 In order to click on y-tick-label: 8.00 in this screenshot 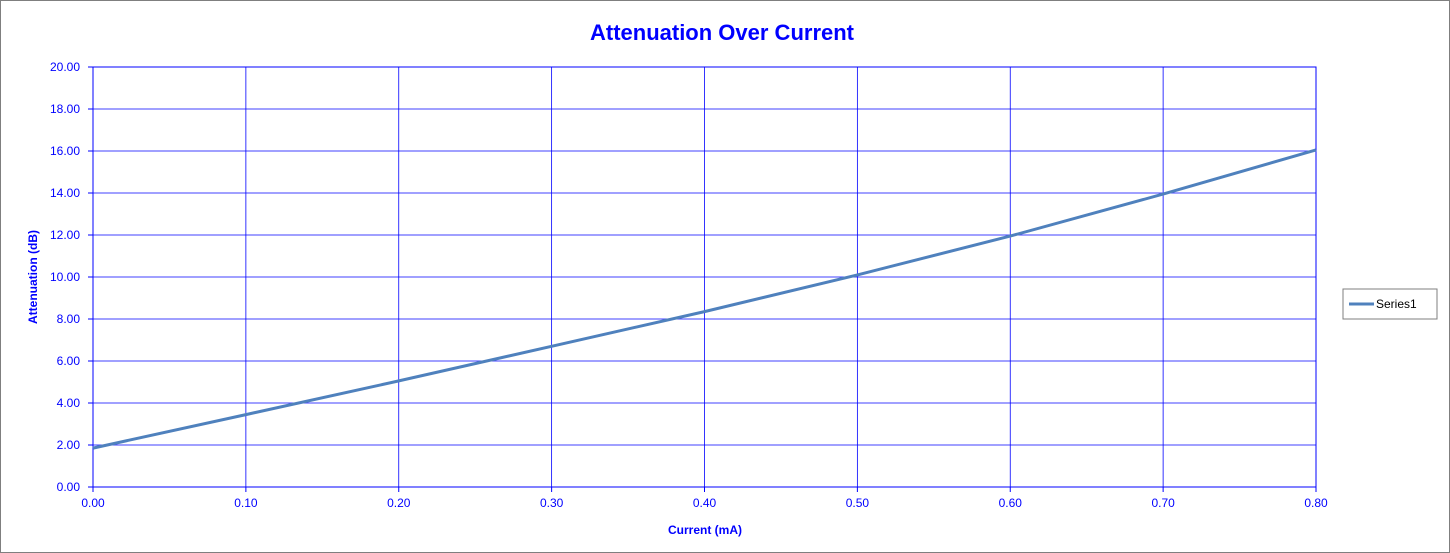, I will do `click(69, 319)`.